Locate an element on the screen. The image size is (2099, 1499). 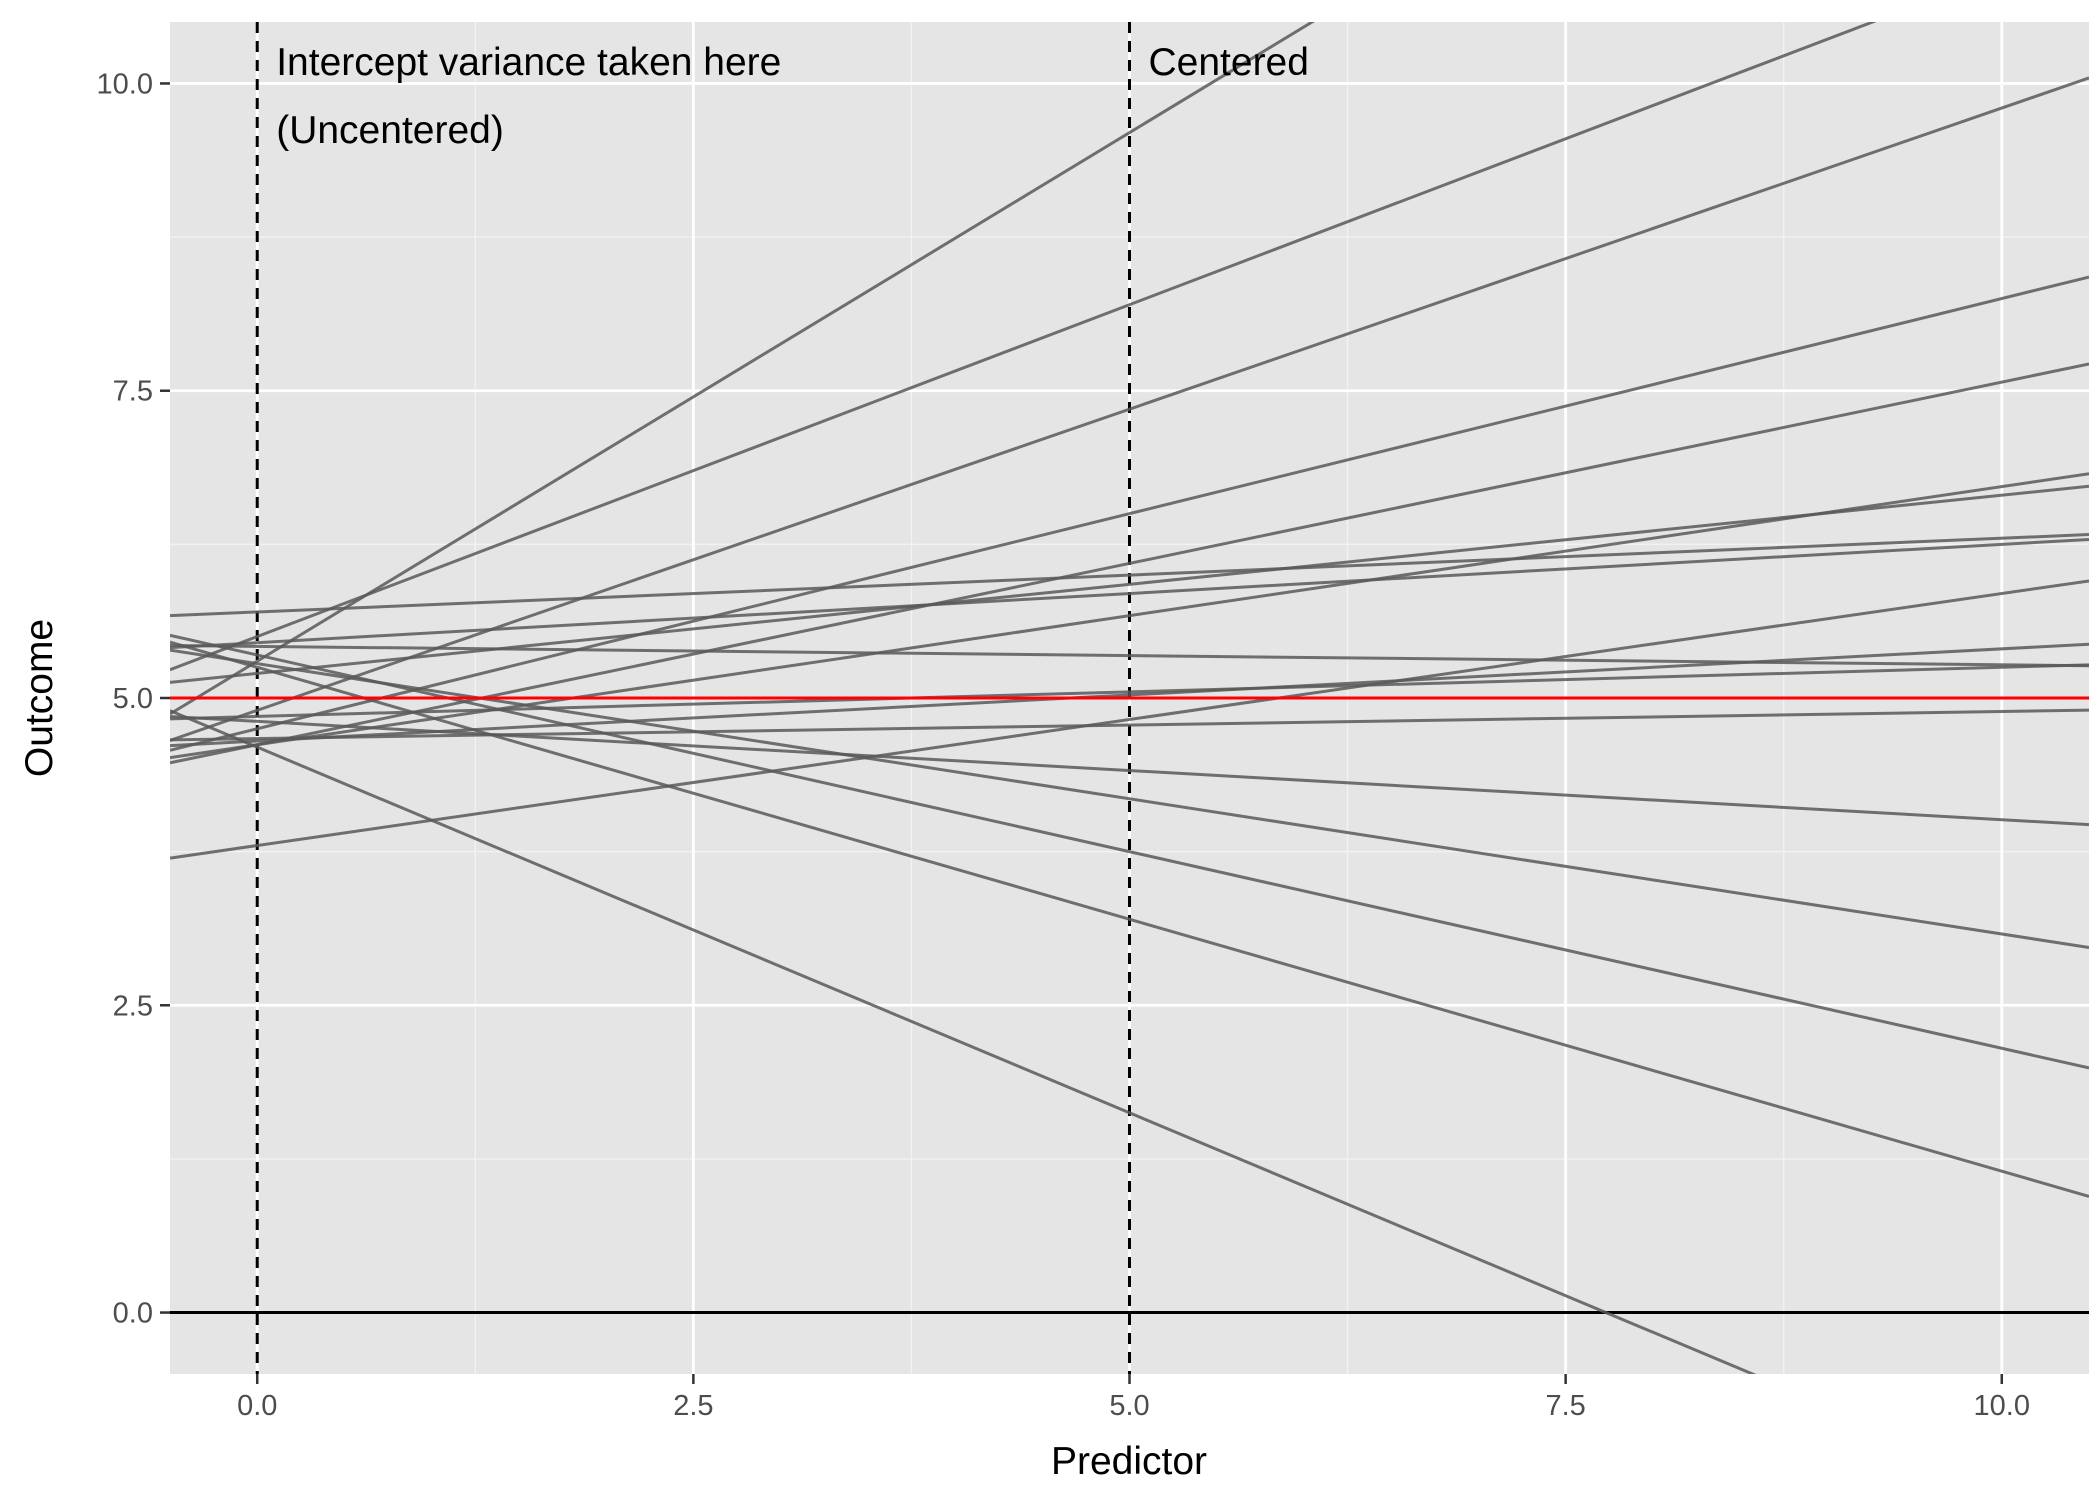
x-tick-label: 0.0 is located at coordinates (257, 1406).